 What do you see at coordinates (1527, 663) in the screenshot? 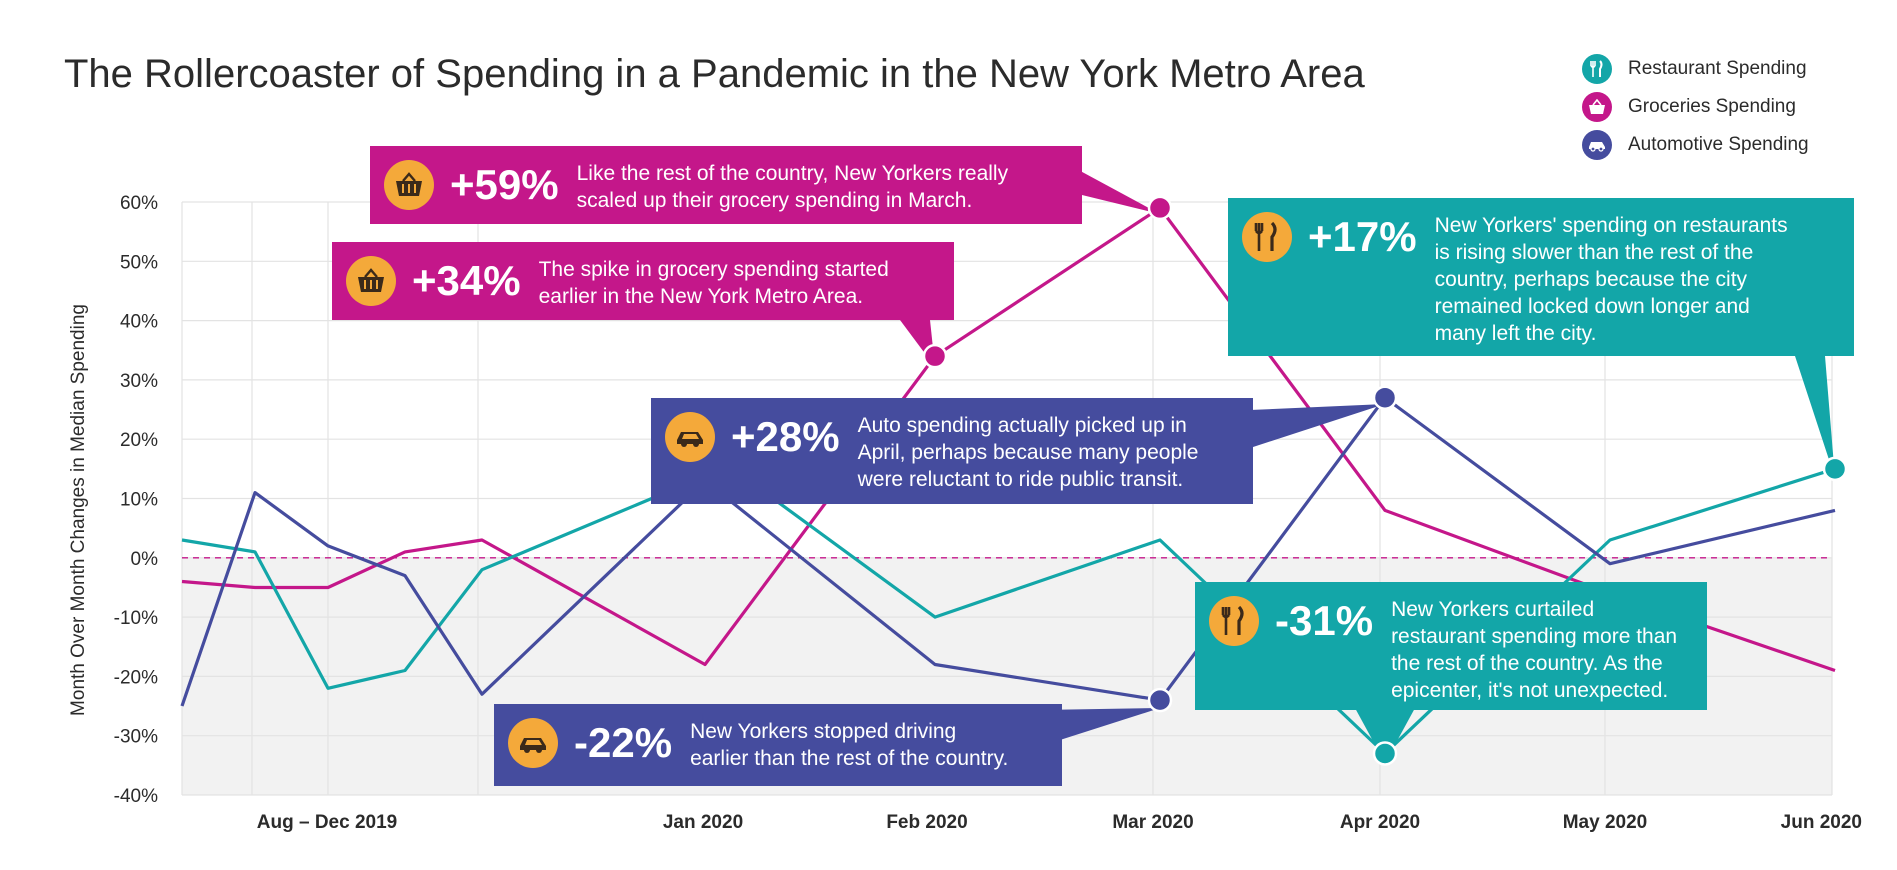
I see `callout-line: the rest of the country. As the` at bounding box center [1527, 663].